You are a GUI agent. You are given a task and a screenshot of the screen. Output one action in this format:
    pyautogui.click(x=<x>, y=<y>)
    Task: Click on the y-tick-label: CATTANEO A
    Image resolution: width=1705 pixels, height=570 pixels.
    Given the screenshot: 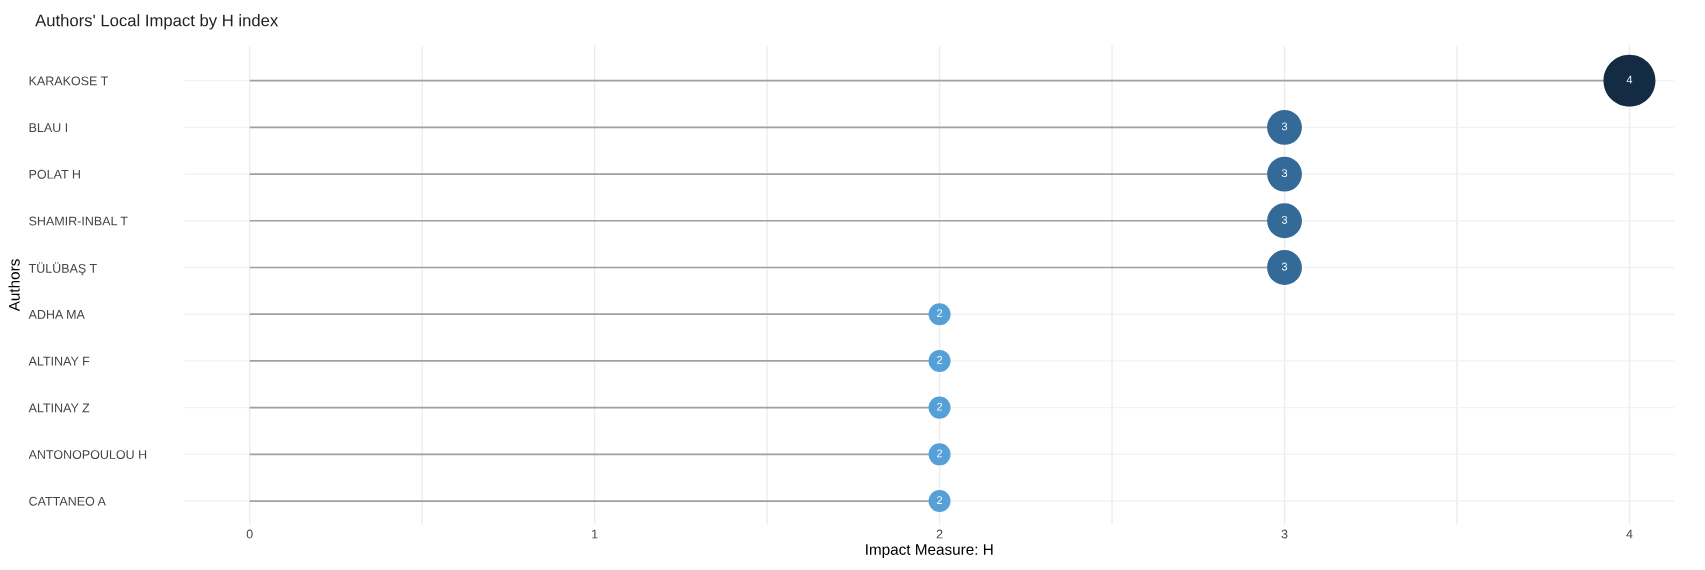 What is the action you would take?
    pyautogui.click(x=67, y=501)
    